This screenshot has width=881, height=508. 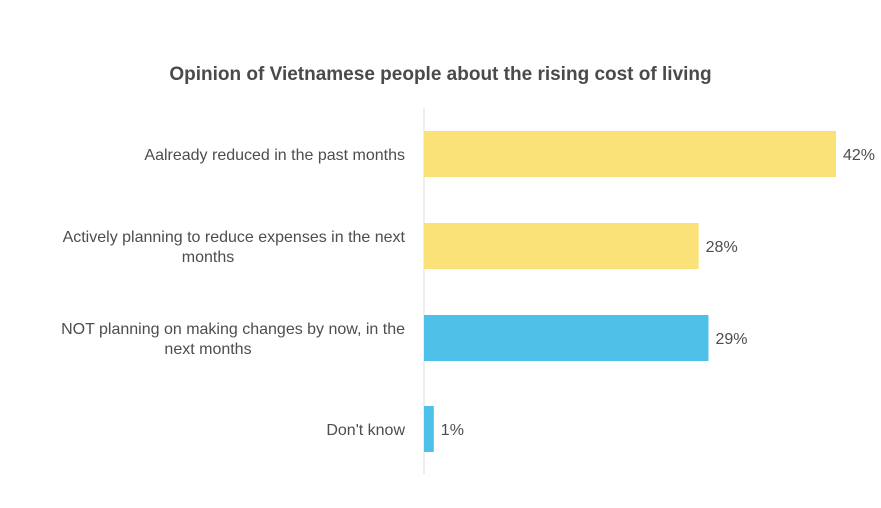 What do you see at coordinates (859, 155) in the screenshot?
I see `value-label-0: 42%` at bounding box center [859, 155].